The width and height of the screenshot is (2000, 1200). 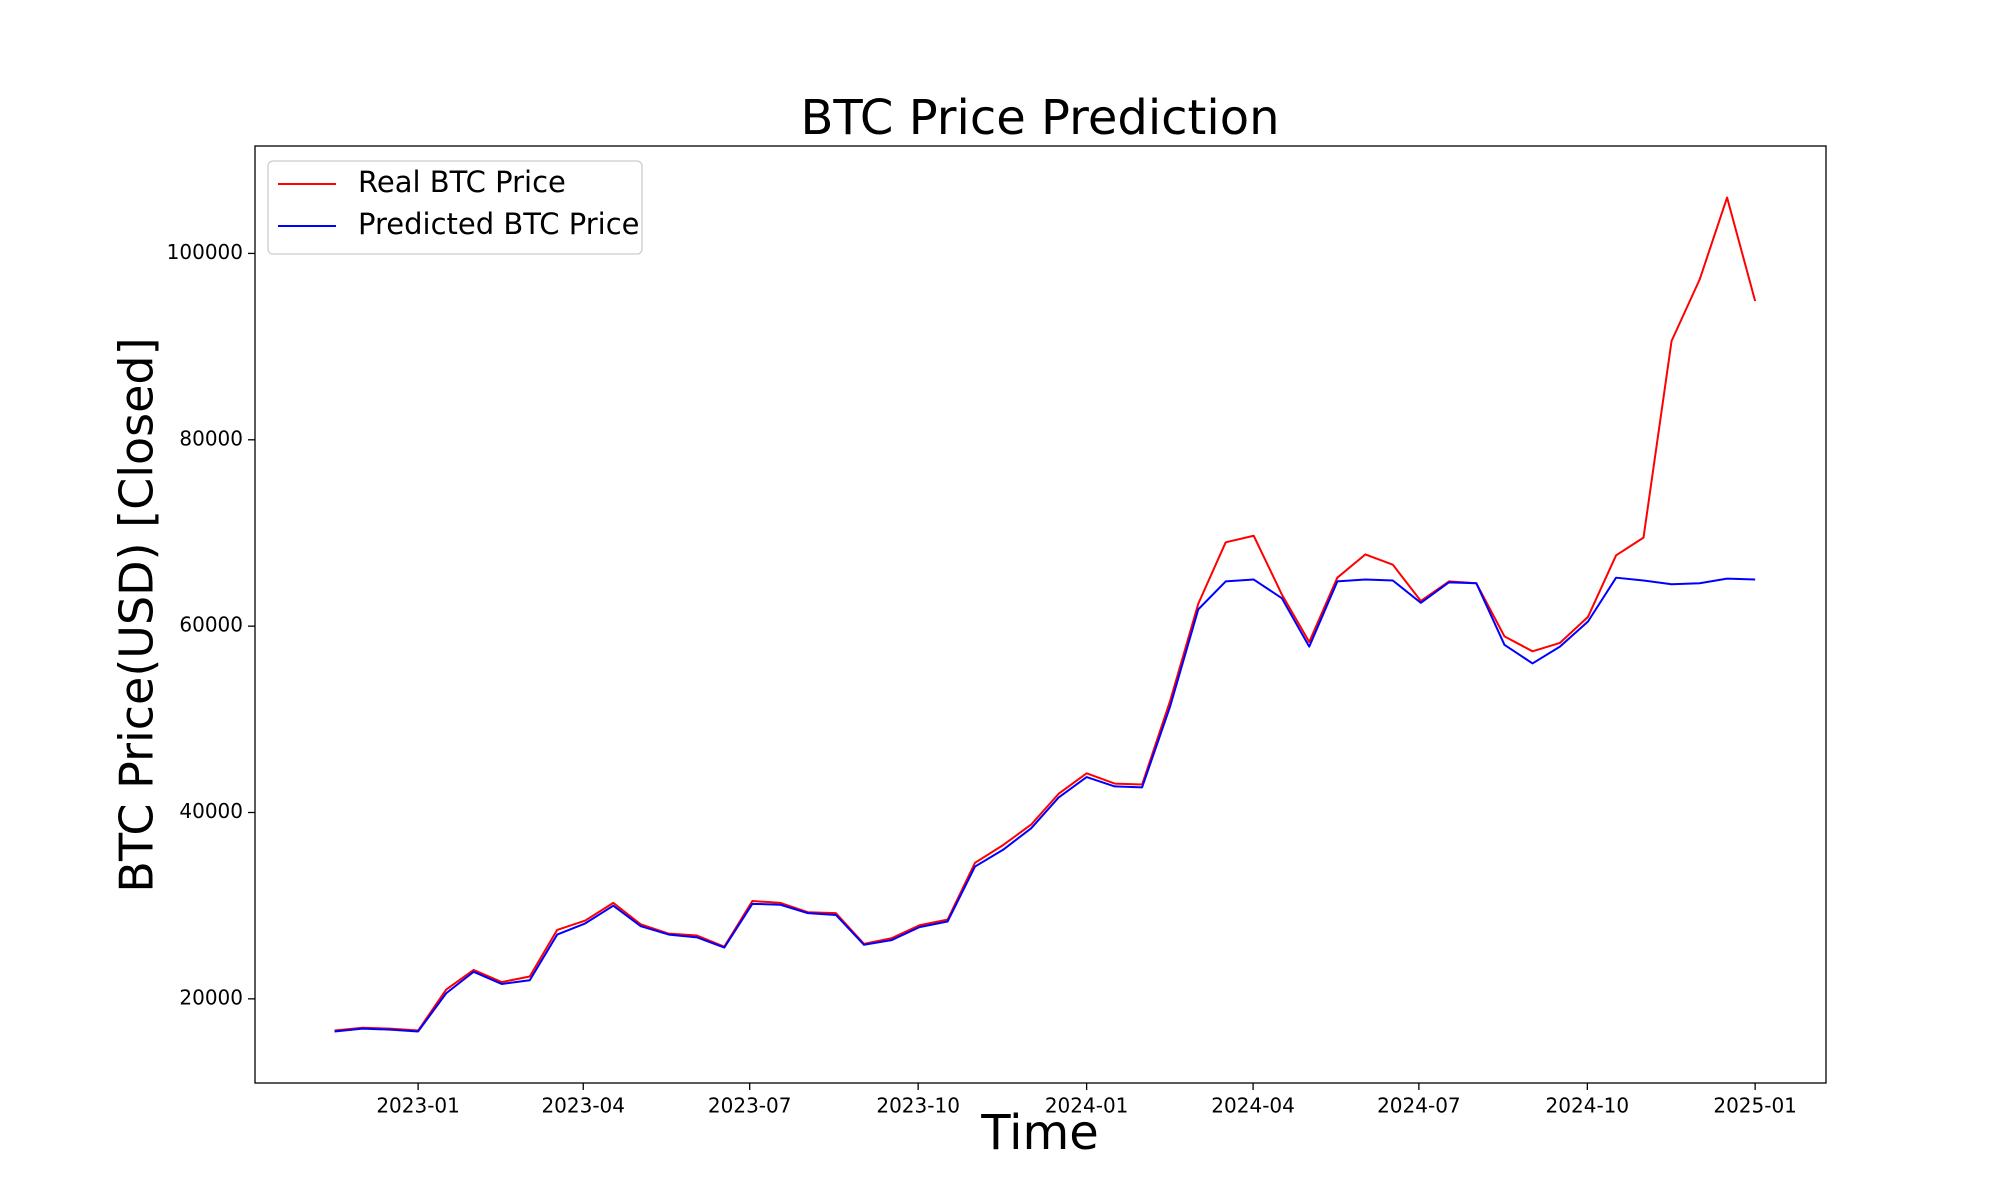 What do you see at coordinates (918, 1106) in the screenshot?
I see `x-tick-label: 2023-10` at bounding box center [918, 1106].